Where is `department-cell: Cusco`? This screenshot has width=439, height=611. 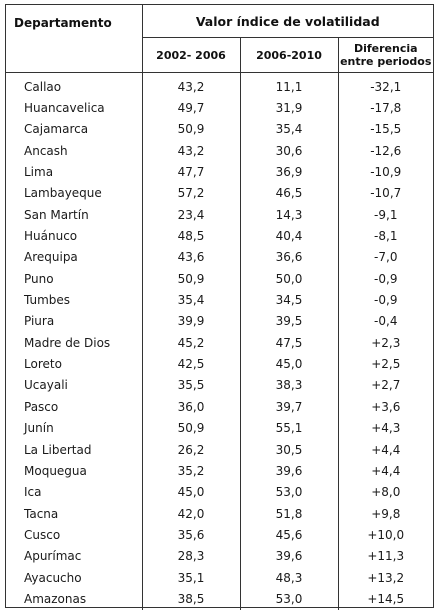
department-cell: Cusco is located at coordinates (74, 535).